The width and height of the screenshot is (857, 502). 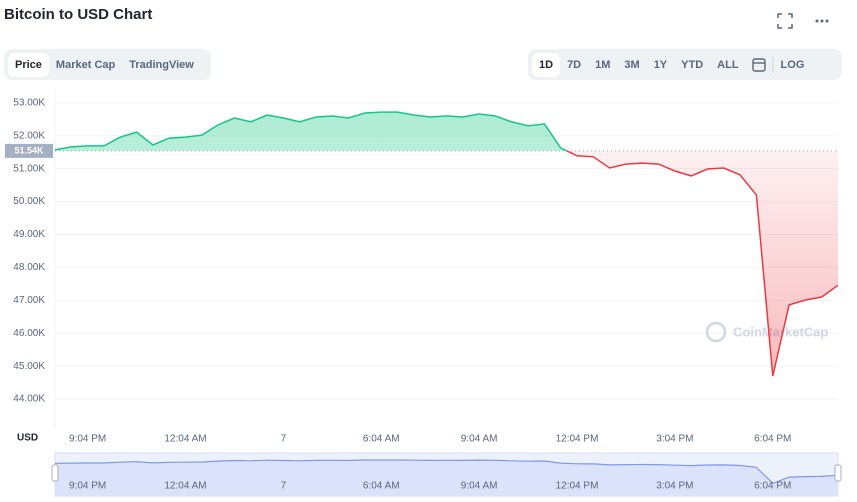 I want to click on x-tick-label: 3:04 PM, so click(x=674, y=439).